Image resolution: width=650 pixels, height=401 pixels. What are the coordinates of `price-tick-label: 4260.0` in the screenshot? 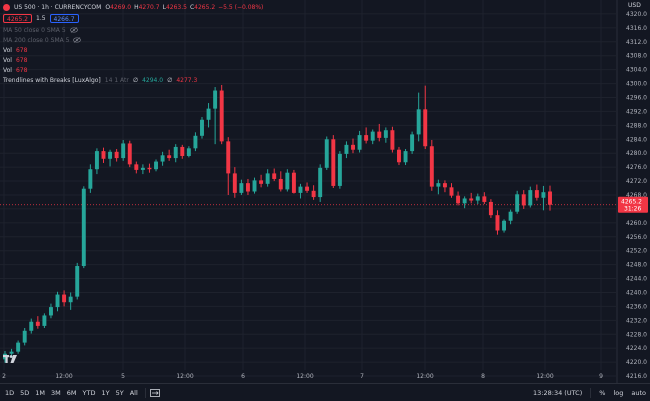 It's located at (636, 223).